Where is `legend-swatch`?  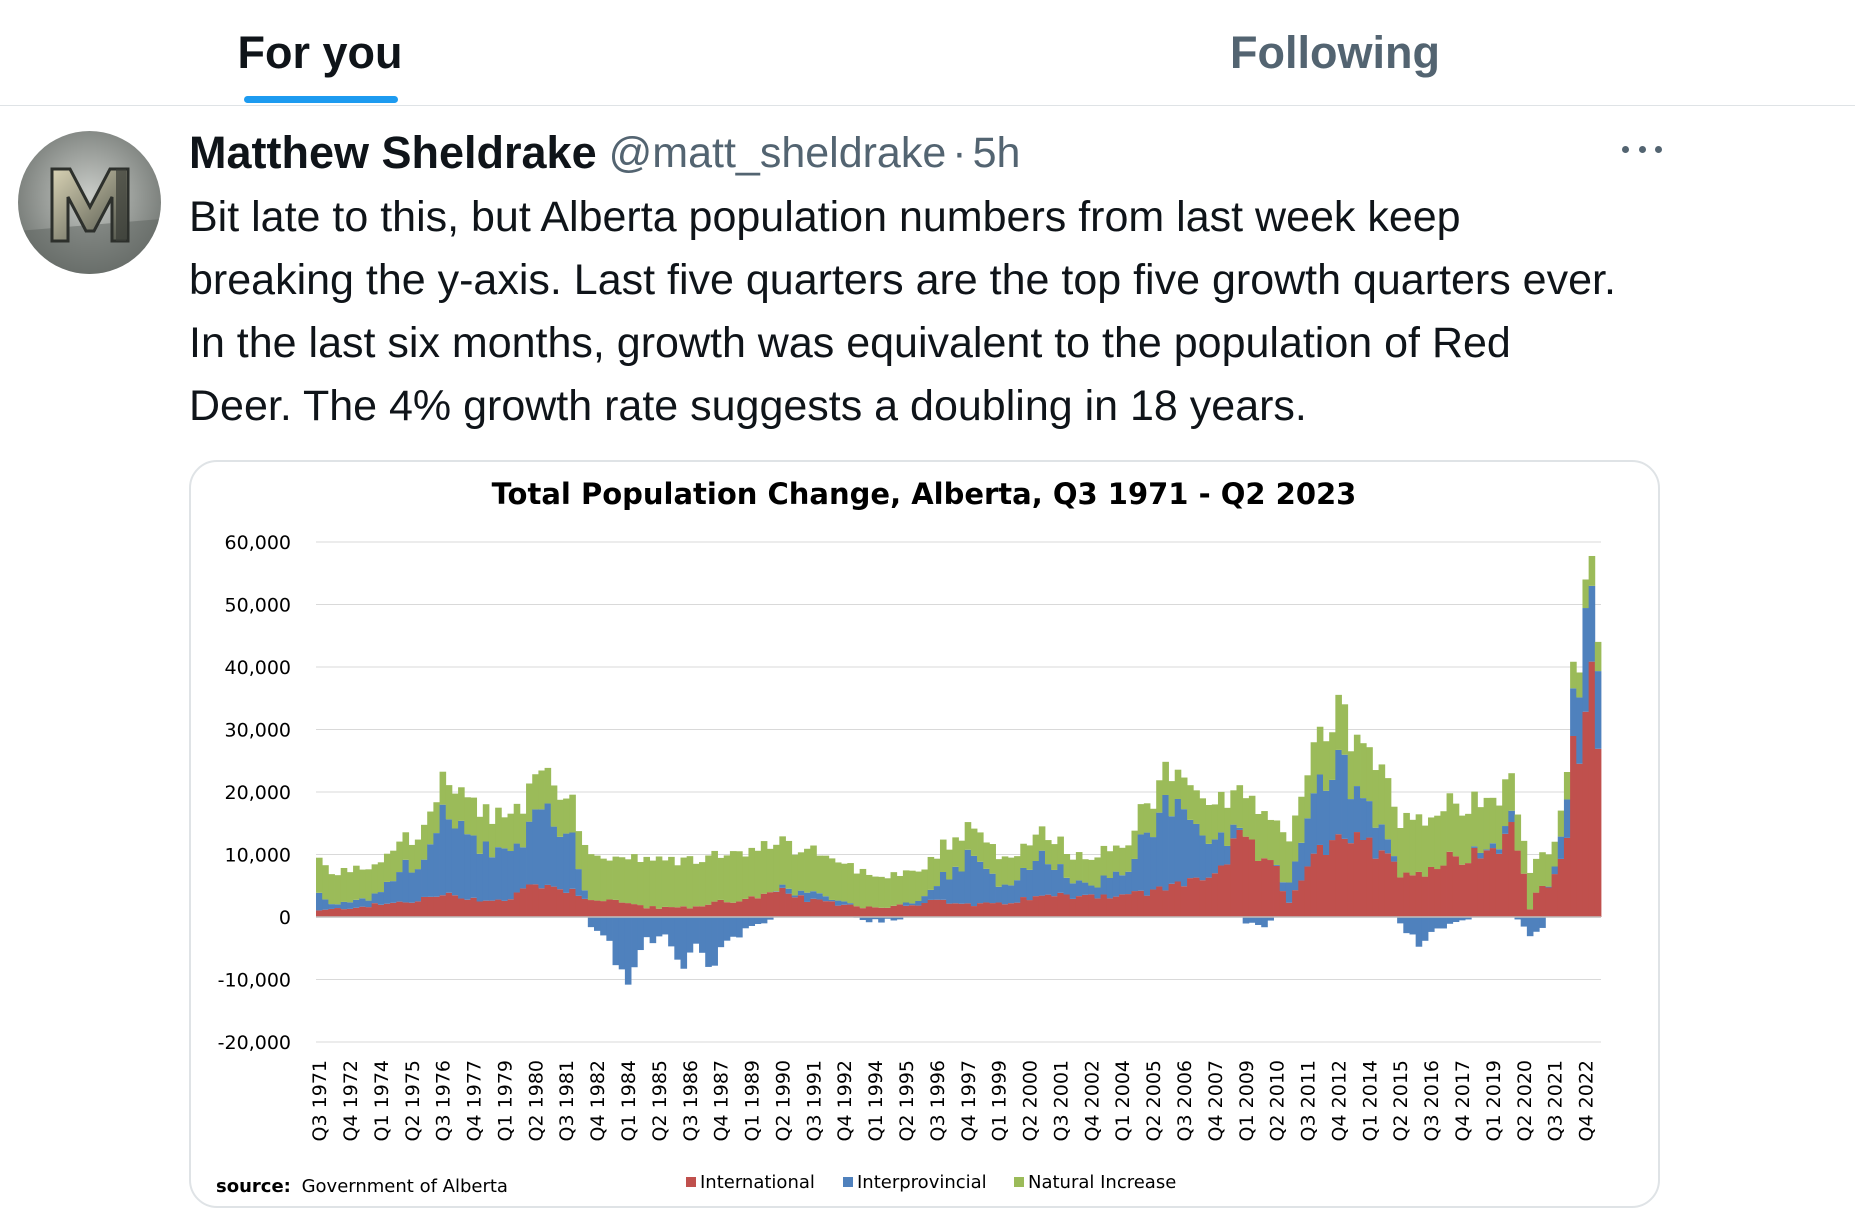
legend-swatch is located at coordinates (1019, 1182).